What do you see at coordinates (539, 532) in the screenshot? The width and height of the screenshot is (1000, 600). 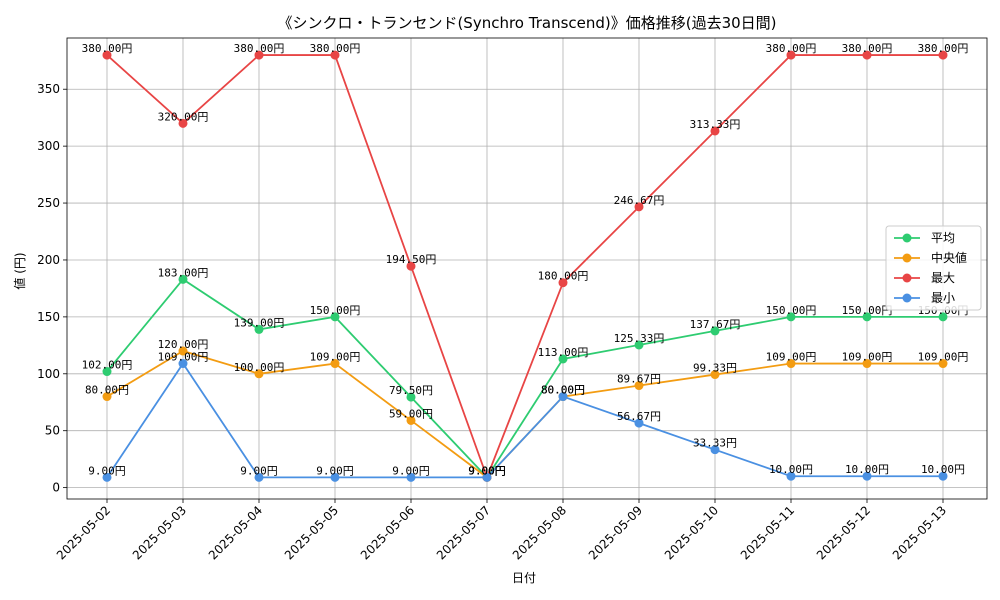 I see `x-tick-label: 2025-05-08` at bounding box center [539, 532].